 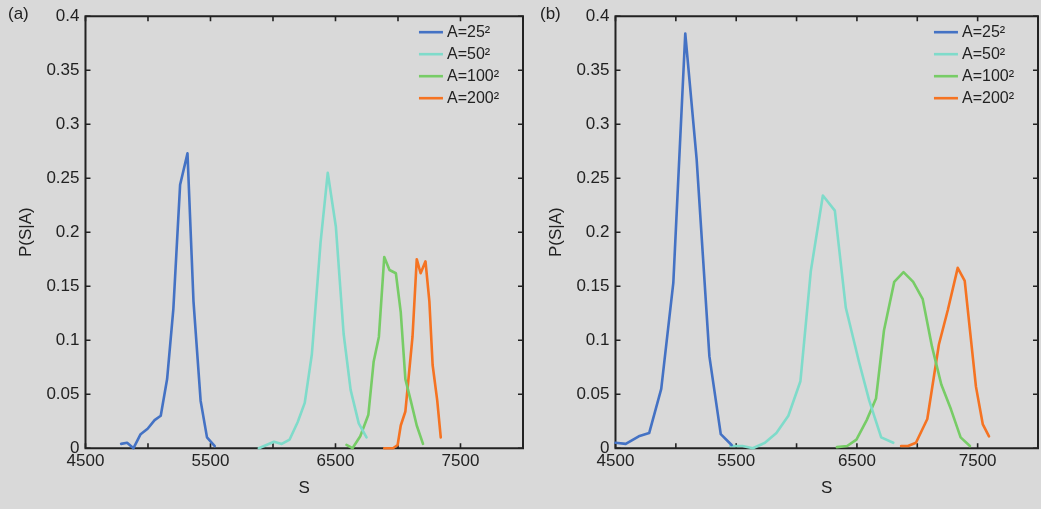 I want to click on chart-title: (b), so click(x=550, y=14).